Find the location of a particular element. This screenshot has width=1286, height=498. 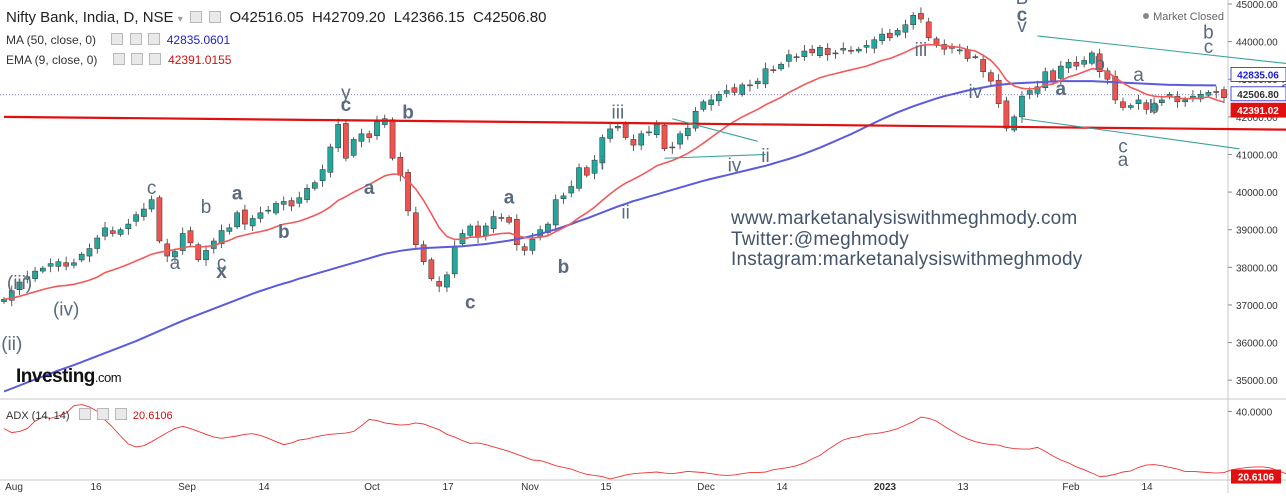

y-tick-label: 40000.00 is located at coordinates (1257, 193).